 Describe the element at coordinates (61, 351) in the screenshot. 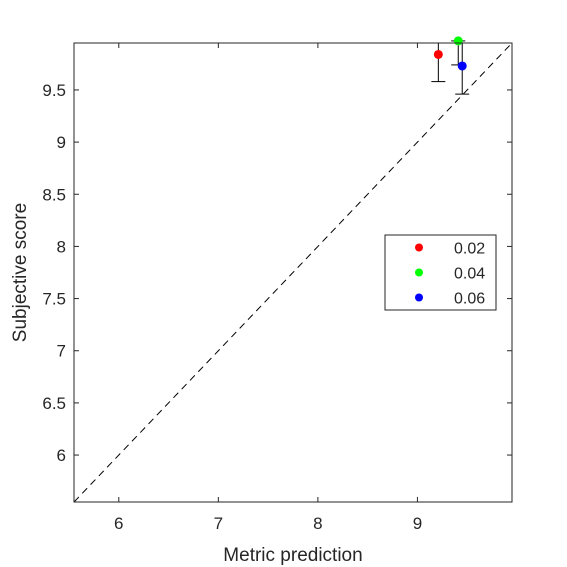

I see `y-tick-label: 7` at that location.